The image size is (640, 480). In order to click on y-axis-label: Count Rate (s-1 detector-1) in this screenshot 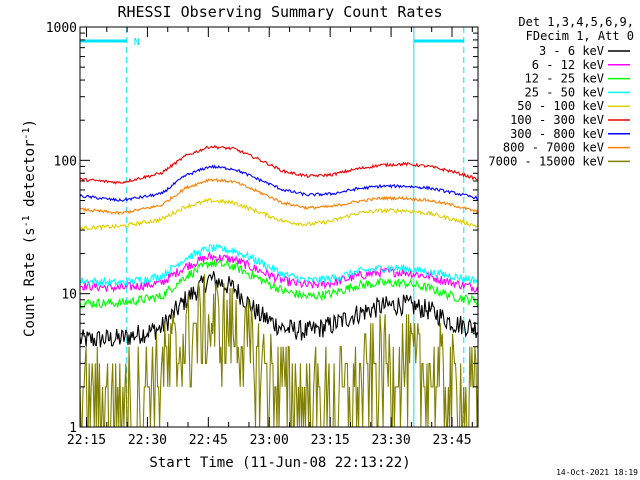, I will do `click(29, 228)`.